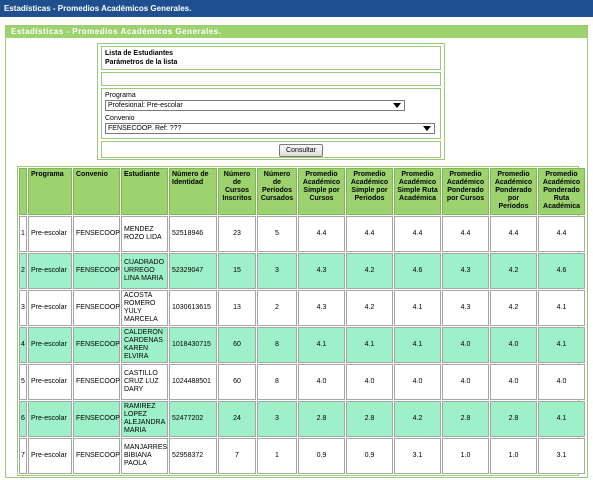 This screenshot has width=593, height=480. I want to click on table-cell: 52329047, so click(193, 271).